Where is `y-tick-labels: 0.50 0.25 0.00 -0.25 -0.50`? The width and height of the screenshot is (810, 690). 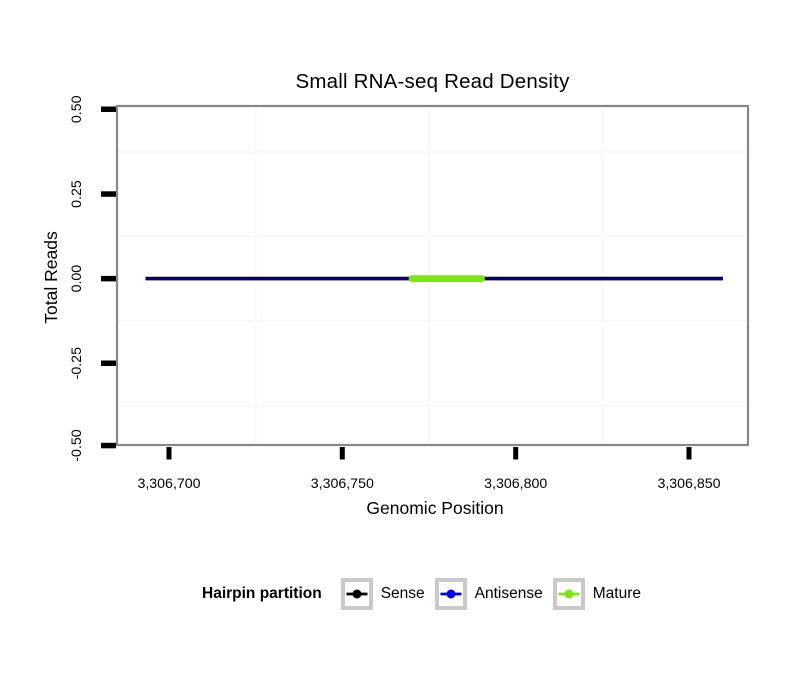
y-tick-labels: 0.50 0.25 0.00 -0.25 -0.50 is located at coordinates (77, 278).